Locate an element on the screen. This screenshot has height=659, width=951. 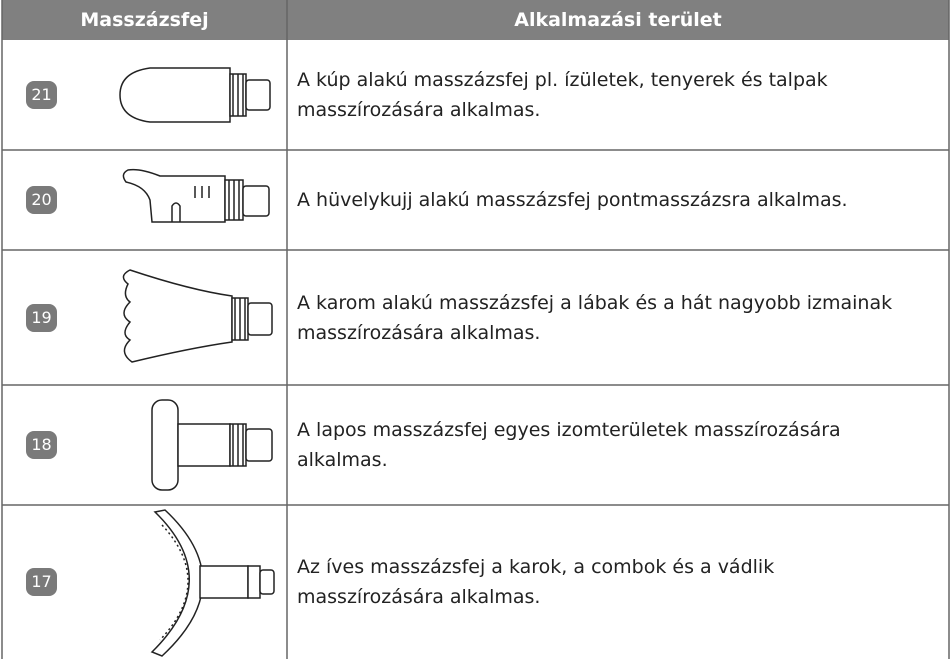
header-cell: Masszázsfej is located at coordinates (144, 20).